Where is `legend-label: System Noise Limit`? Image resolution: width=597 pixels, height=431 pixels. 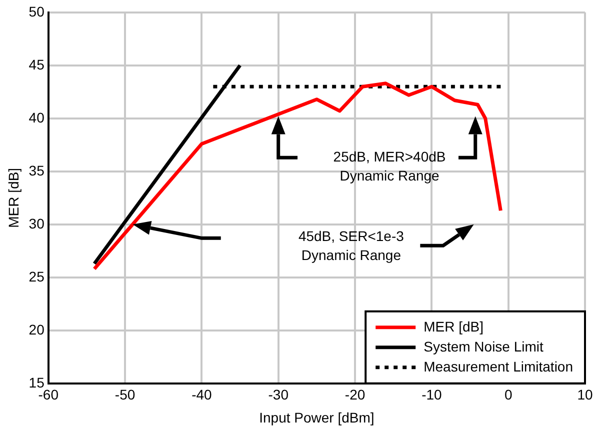 legend-label: System Noise Limit is located at coordinates (484, 346).